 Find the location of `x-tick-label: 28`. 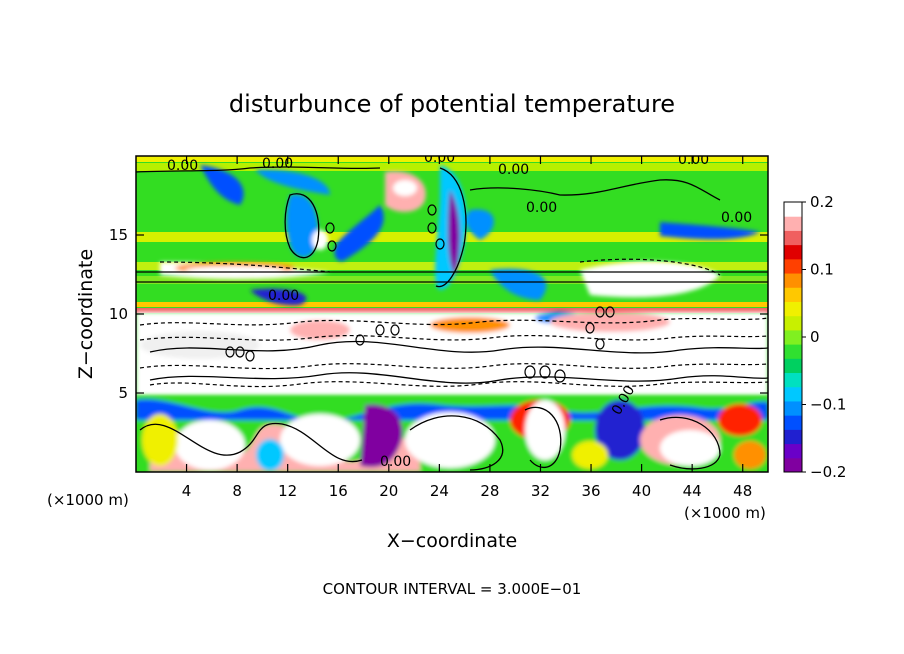

x-tick-label: 28 is located at coordinates (489, 491).